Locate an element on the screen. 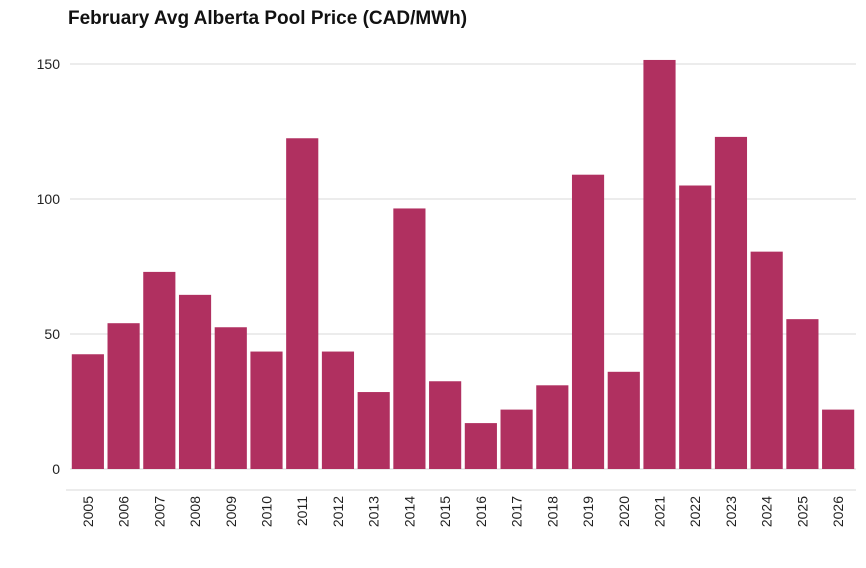 This screenshot has width=866, height=568. x-tick-label: 2019 is located at coordinates (588, 511).